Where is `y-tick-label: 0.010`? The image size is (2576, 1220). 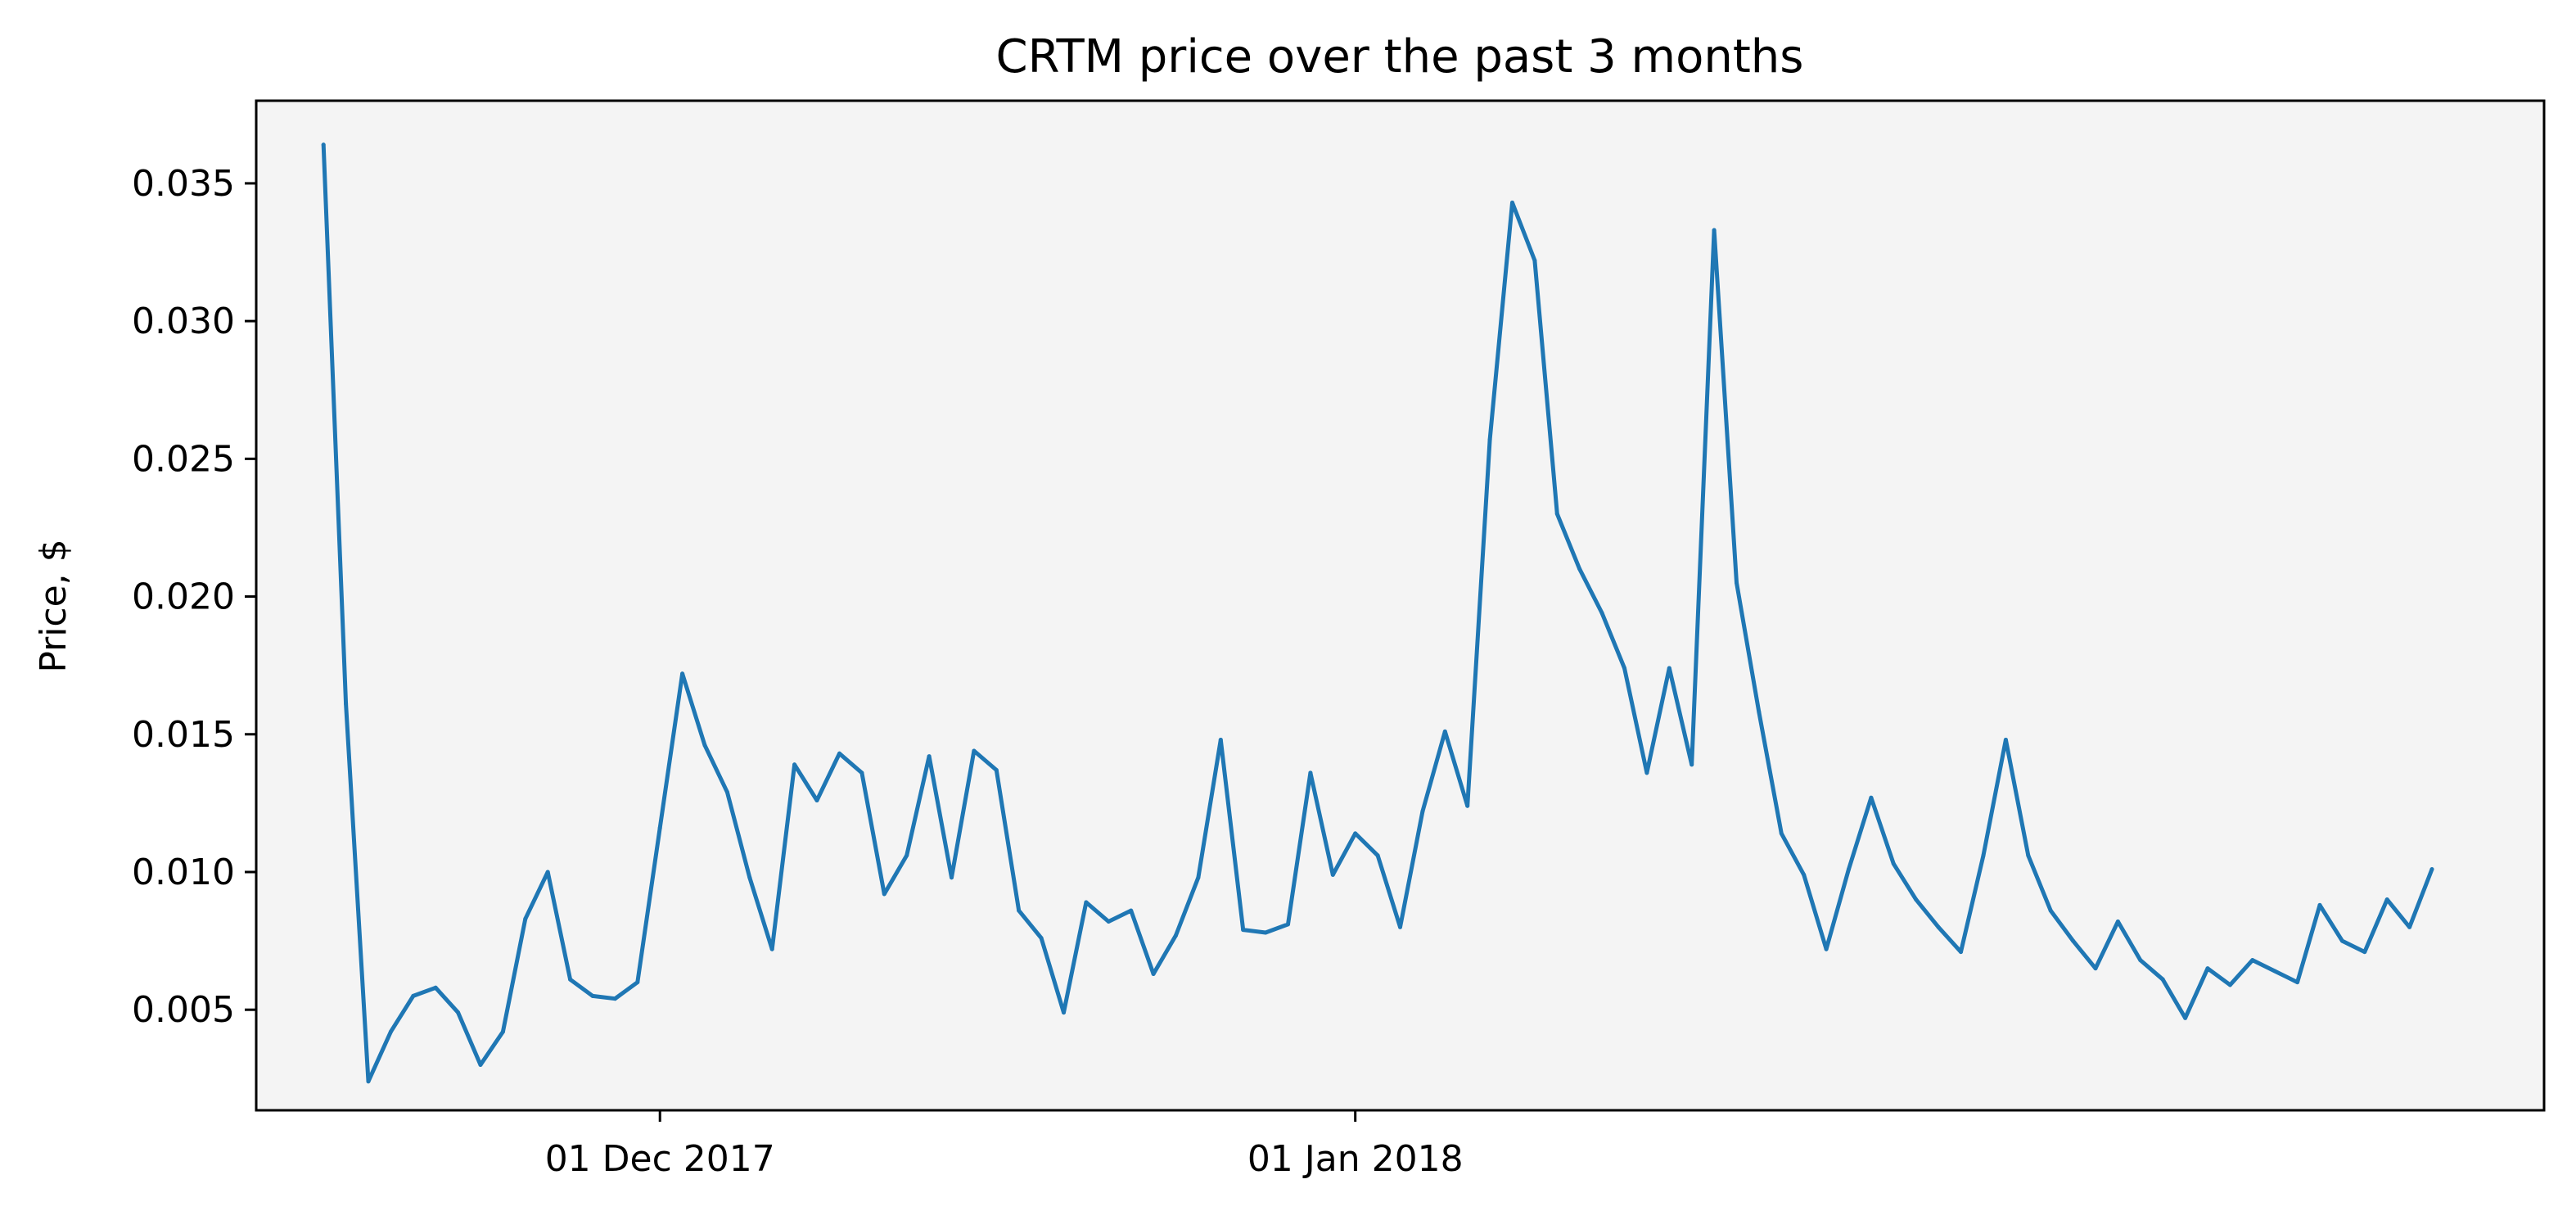
y-tick-label: 0.010 is located at coordinates (183, 873).